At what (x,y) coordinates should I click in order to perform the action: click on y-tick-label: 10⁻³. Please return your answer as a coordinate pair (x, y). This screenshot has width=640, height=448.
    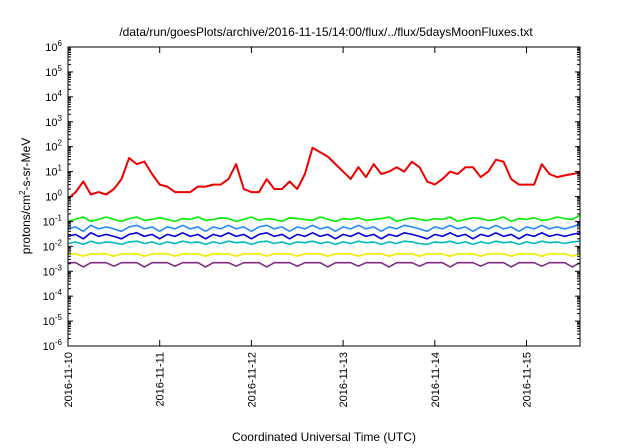
    Looking at the image, I should click on (53, 270).